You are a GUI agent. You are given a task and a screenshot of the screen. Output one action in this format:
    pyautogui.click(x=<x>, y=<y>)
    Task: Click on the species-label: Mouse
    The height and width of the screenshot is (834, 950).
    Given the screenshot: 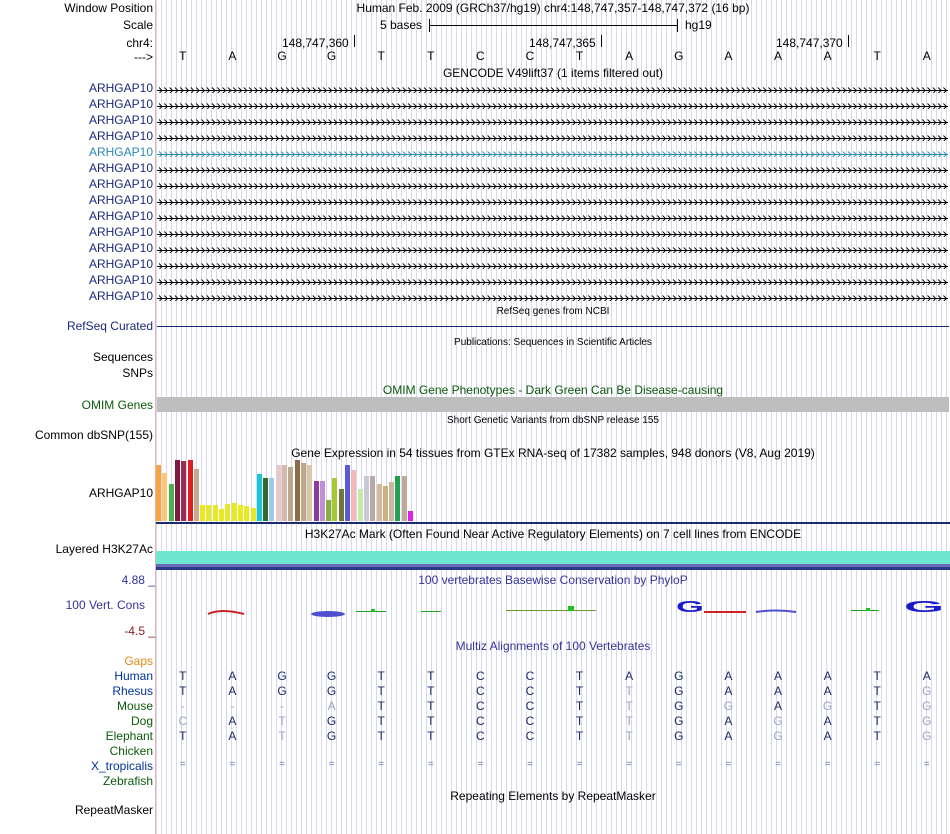 What is the action you would take?
    pyautogui.click(x=134, y=706)
    